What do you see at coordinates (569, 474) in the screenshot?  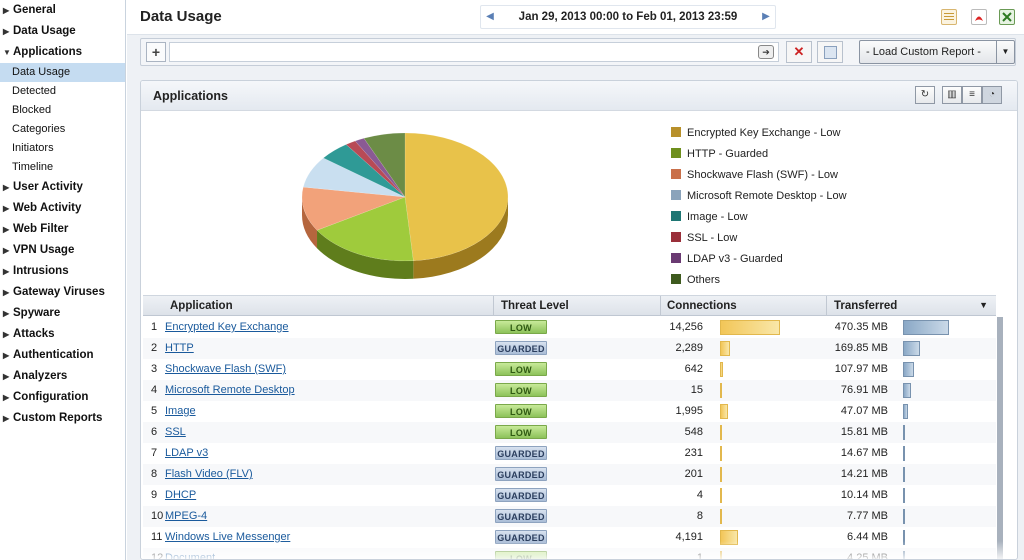 I see `table-row: 8 Flash Video (FLV) GUARDED 201 14.21 MB` at bounding box center [569, 474].